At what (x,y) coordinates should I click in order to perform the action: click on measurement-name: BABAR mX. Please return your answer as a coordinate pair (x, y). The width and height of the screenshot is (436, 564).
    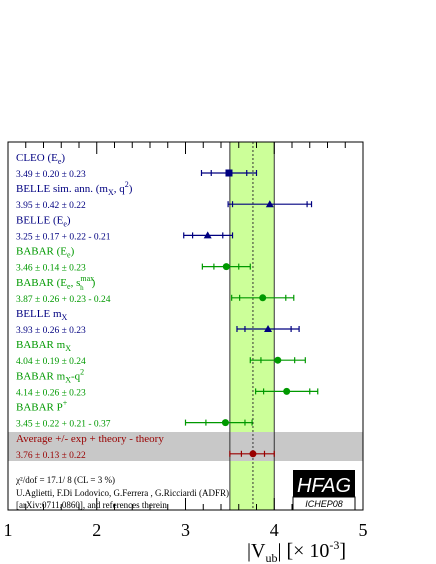
    Looking at the image, I should click on (43, 346).